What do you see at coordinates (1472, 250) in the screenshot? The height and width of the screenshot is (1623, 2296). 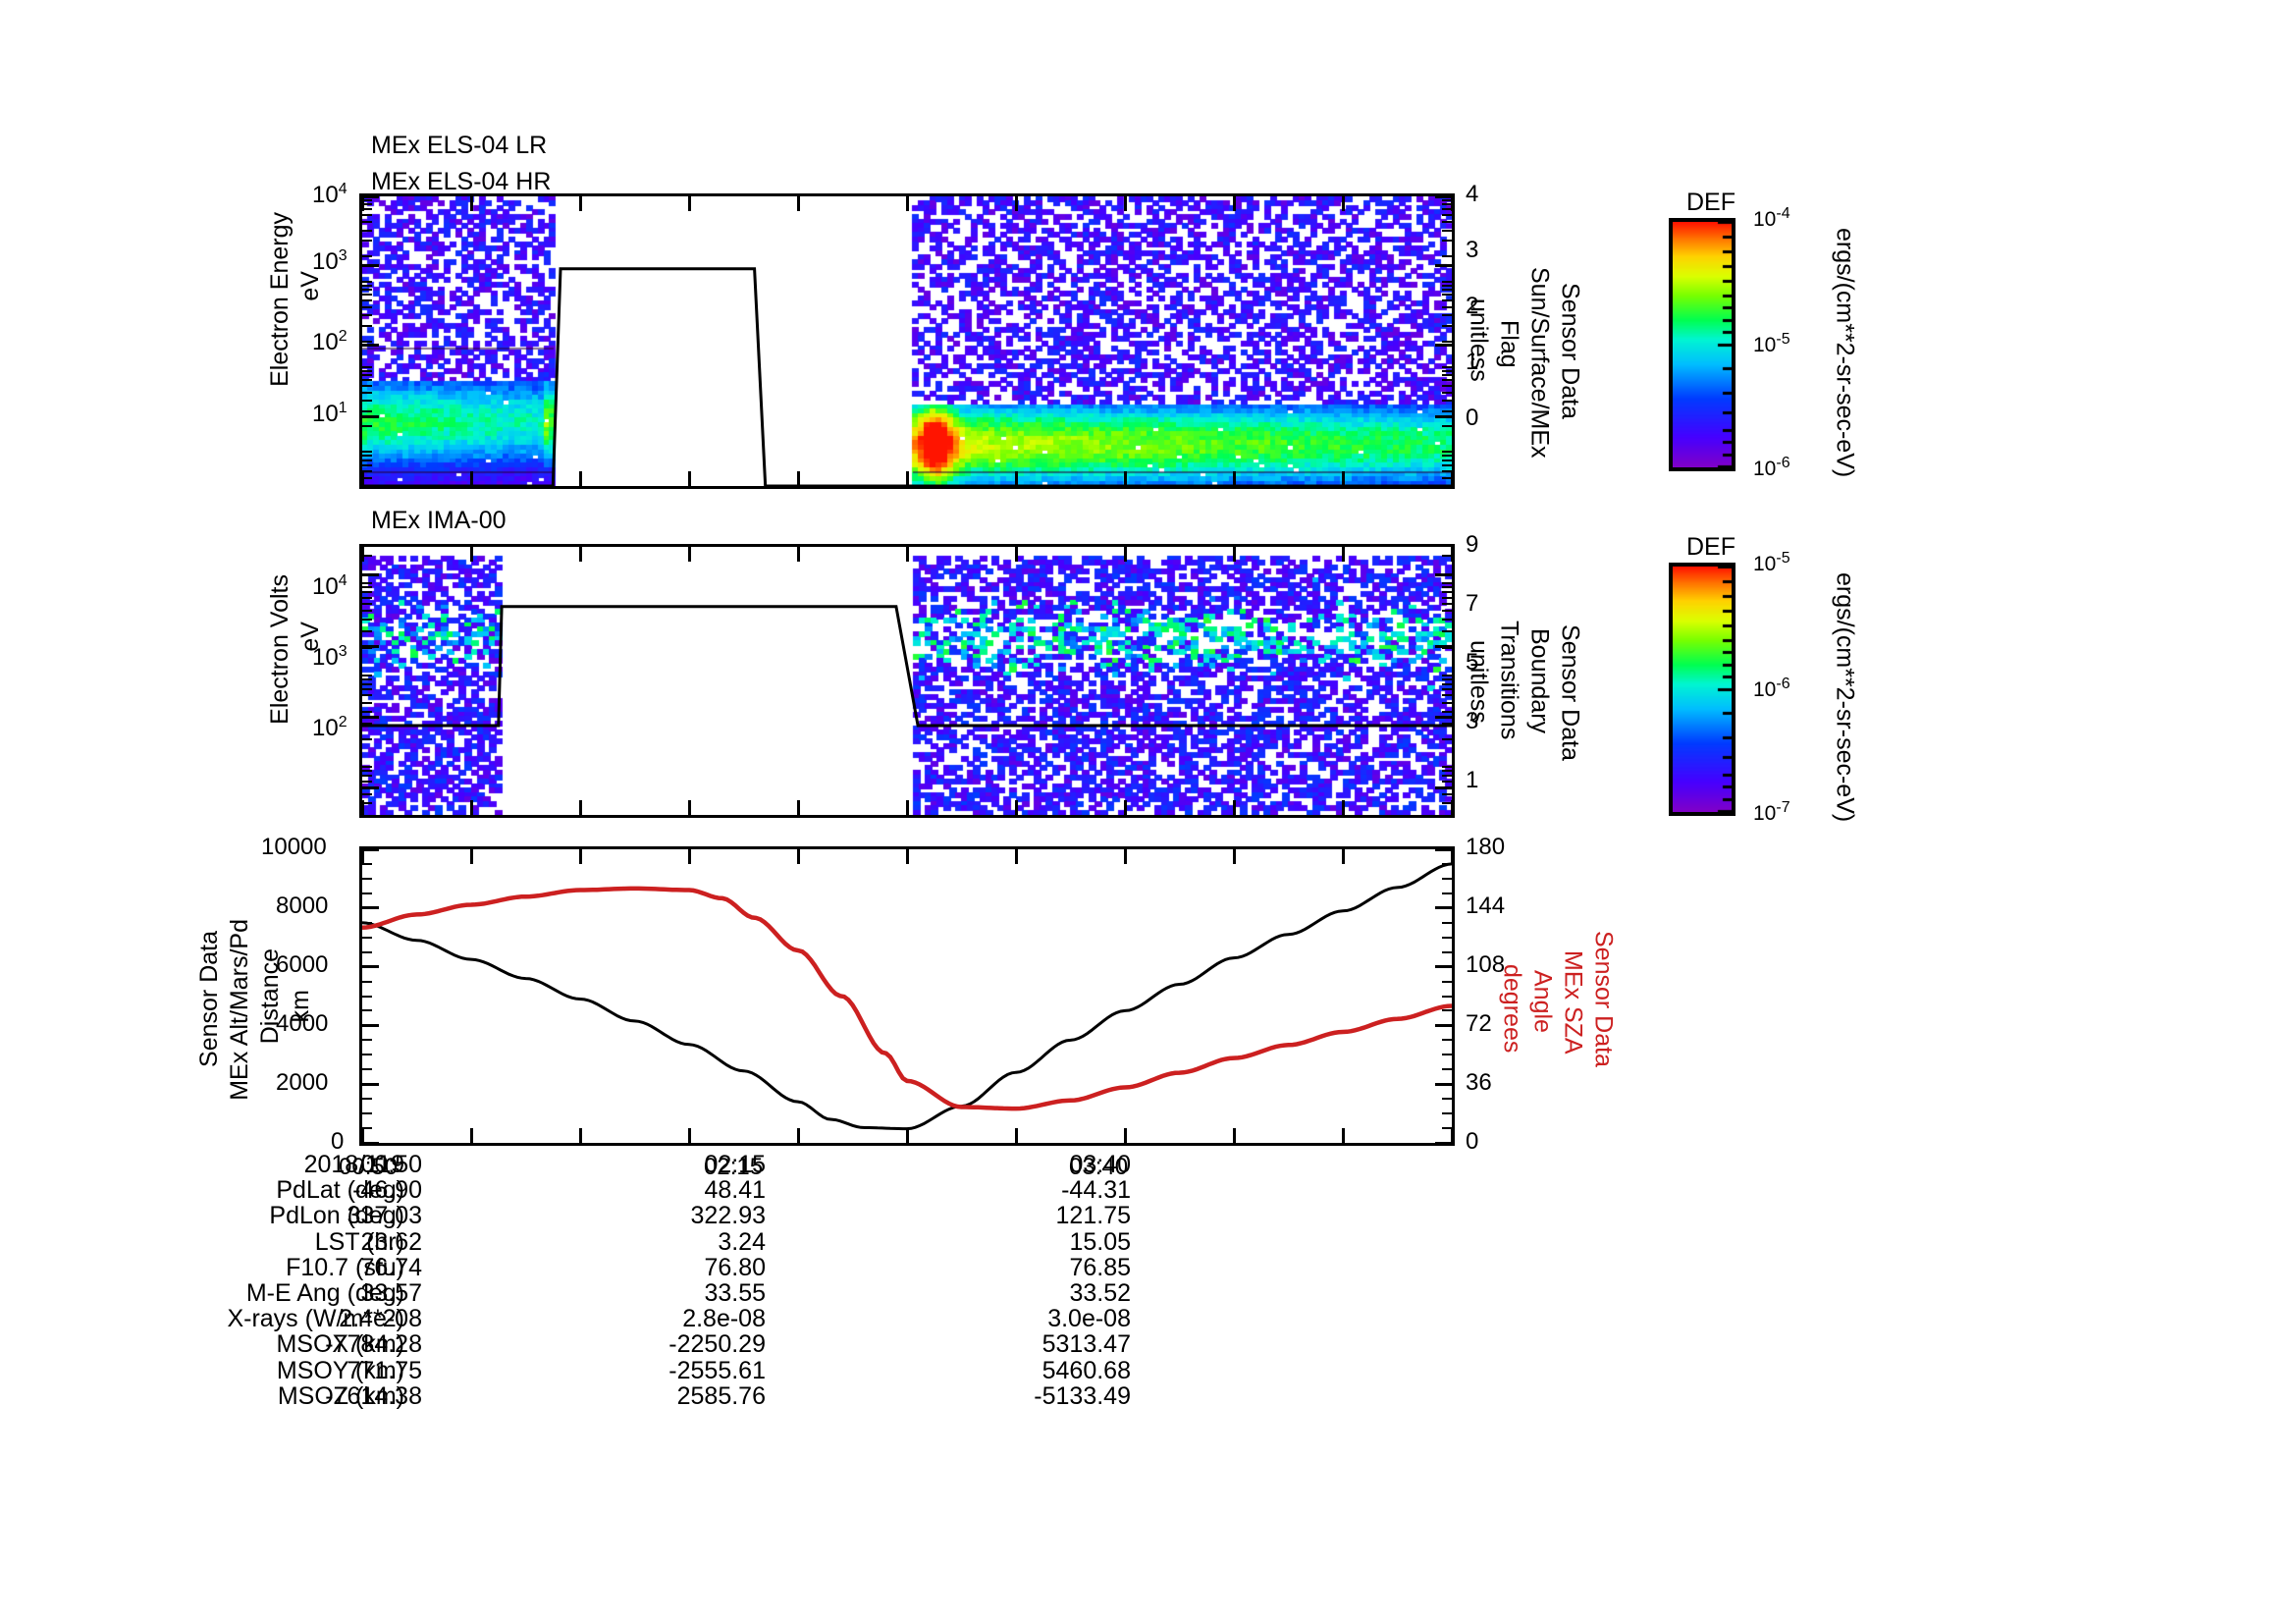 I see `panel1-rtick-3: 3` at bounding box center [1472, 250].